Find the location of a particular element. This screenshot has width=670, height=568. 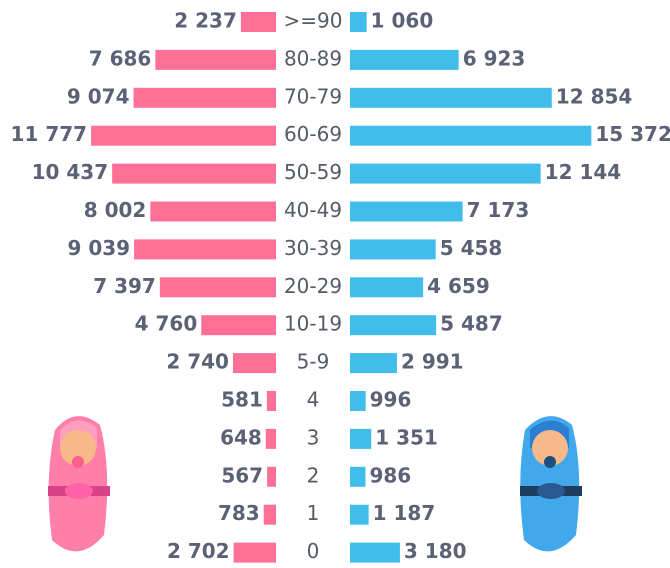

value-label: 648 is located at coordinates (241, 437).